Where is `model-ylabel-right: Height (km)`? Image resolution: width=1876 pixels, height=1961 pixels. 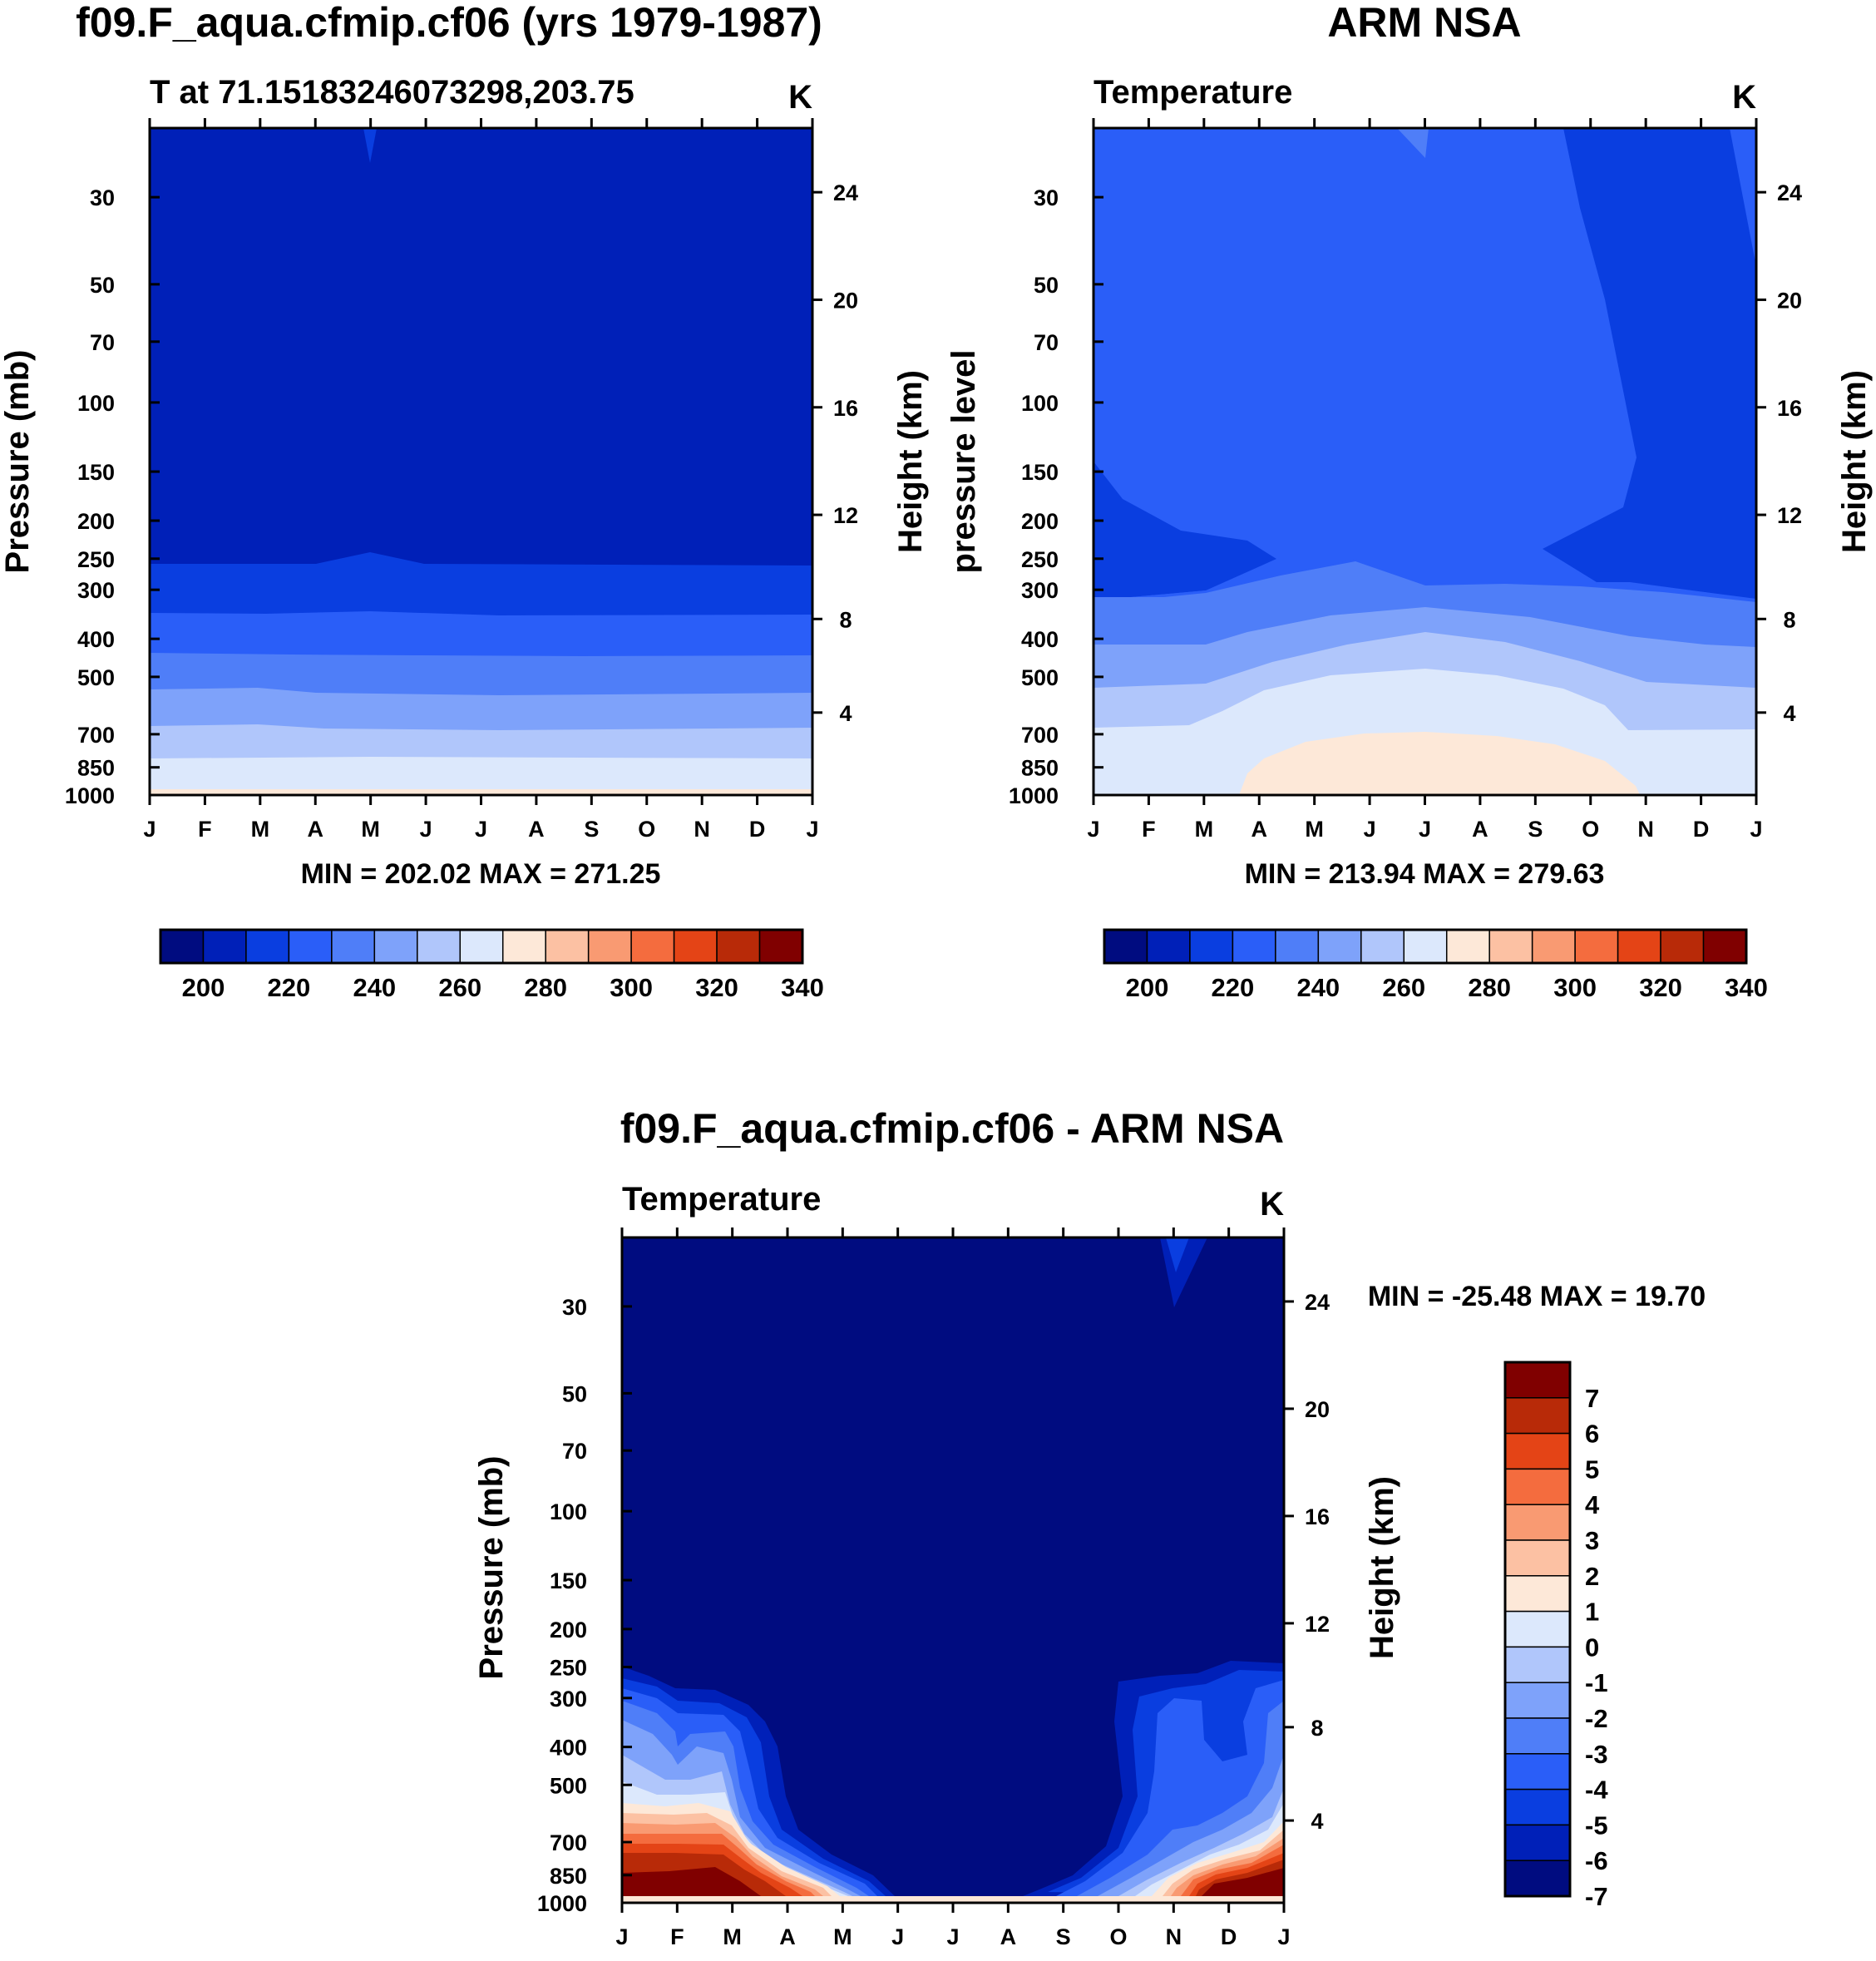
model-ylabel-right: Height (km) is located at coordinates (911, 461).